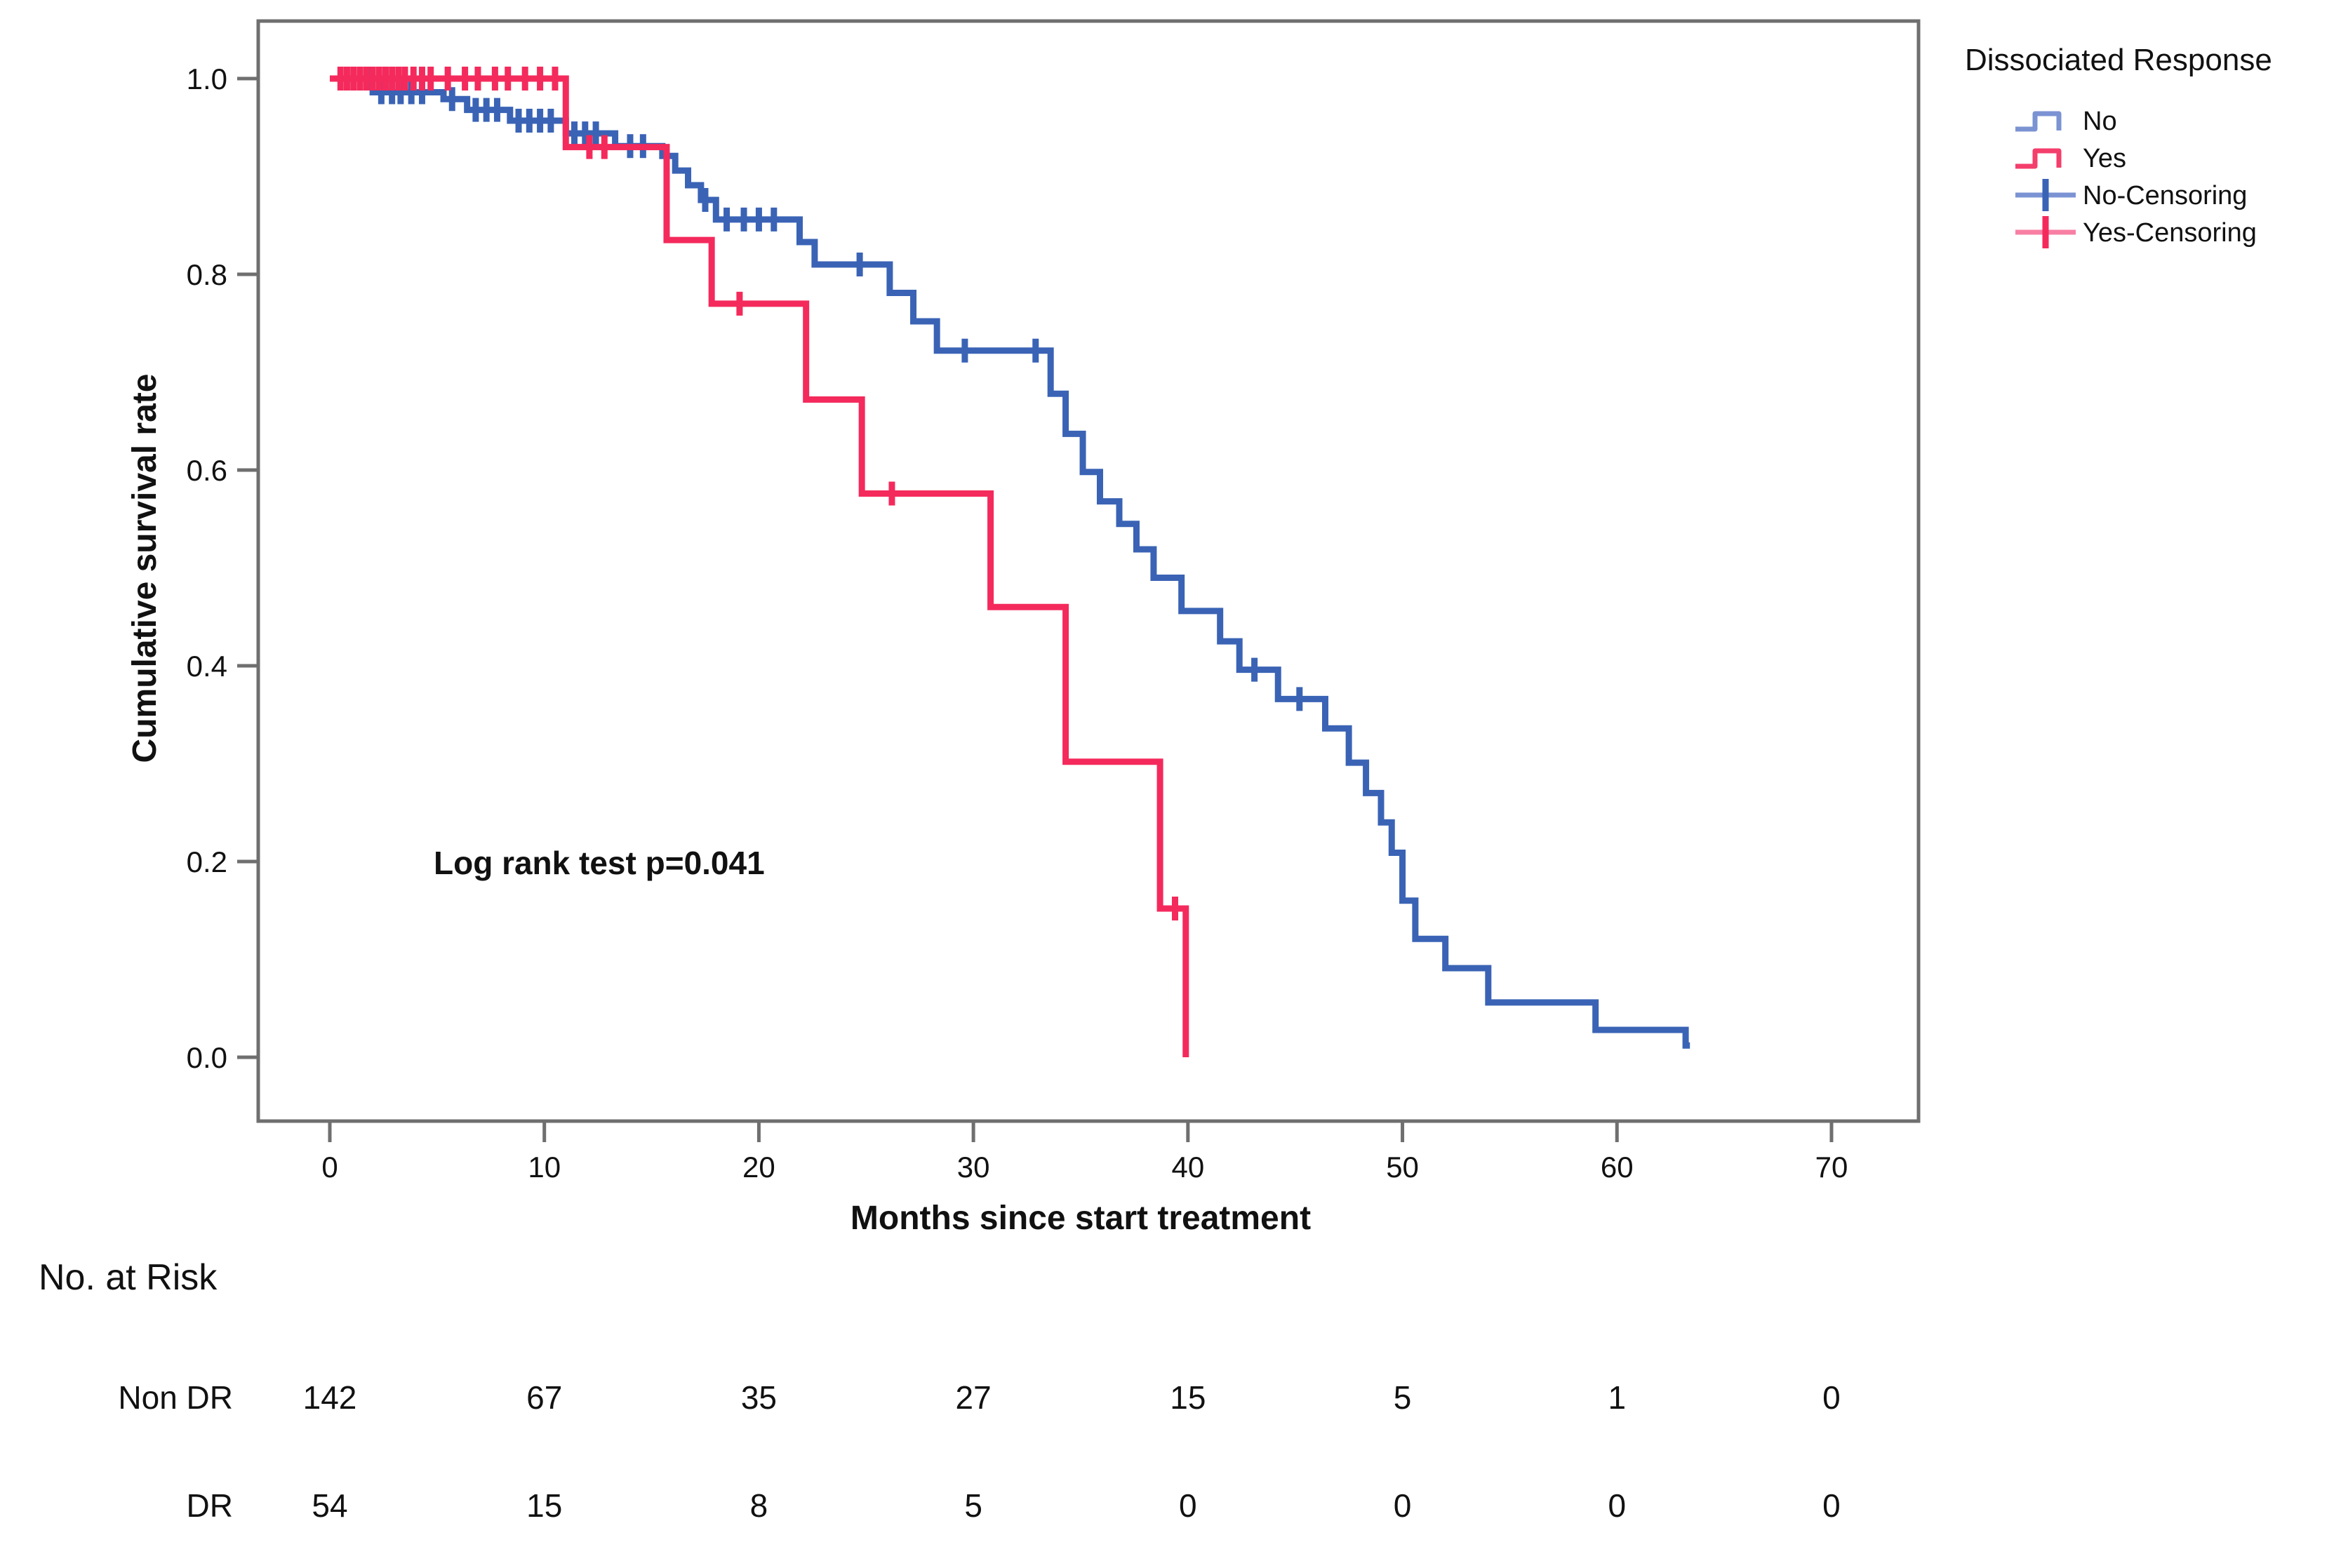  Describe the element at coordinates (207, 274) in the screenshot. I see `y-tick-label: 0.8` at that location.